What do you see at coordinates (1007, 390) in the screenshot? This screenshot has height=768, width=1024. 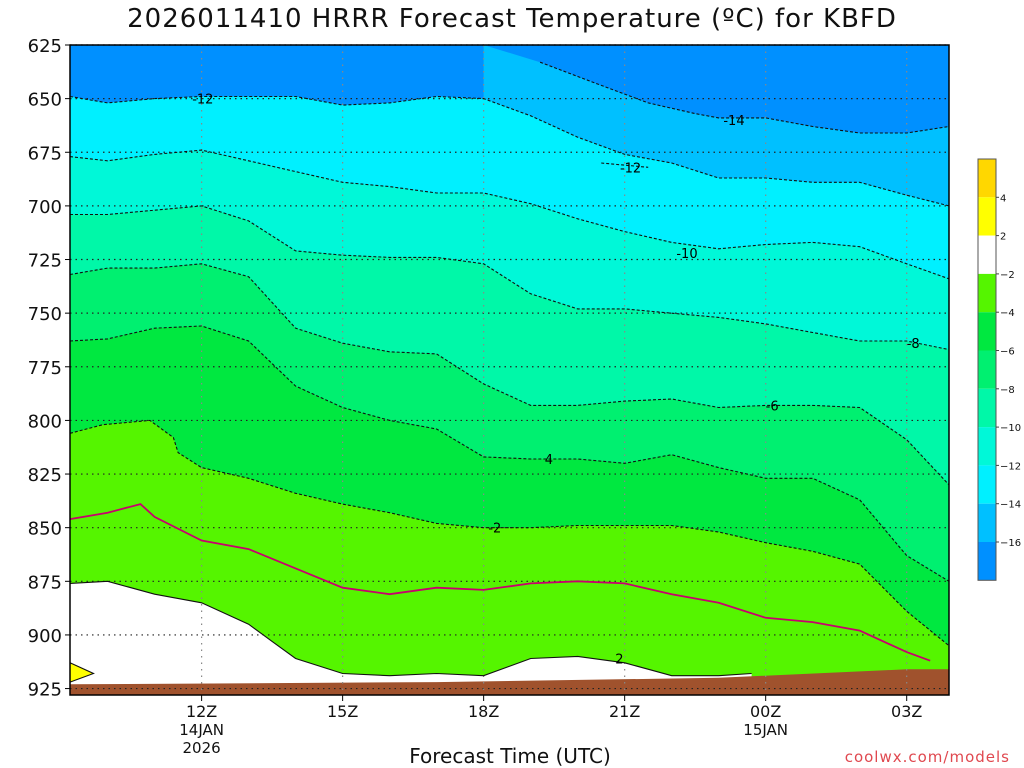 I see `legend-label--8: −8` at bounding box center [1007, 390].